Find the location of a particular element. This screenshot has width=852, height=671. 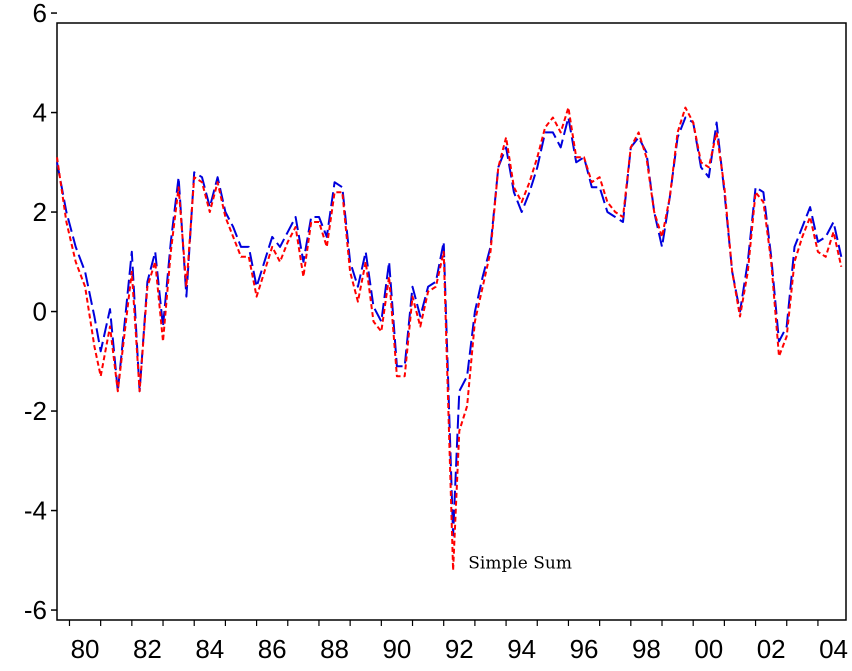

y-axis: -6 -4 -2 0 2 4 6 is located at coordinates (40, 312).